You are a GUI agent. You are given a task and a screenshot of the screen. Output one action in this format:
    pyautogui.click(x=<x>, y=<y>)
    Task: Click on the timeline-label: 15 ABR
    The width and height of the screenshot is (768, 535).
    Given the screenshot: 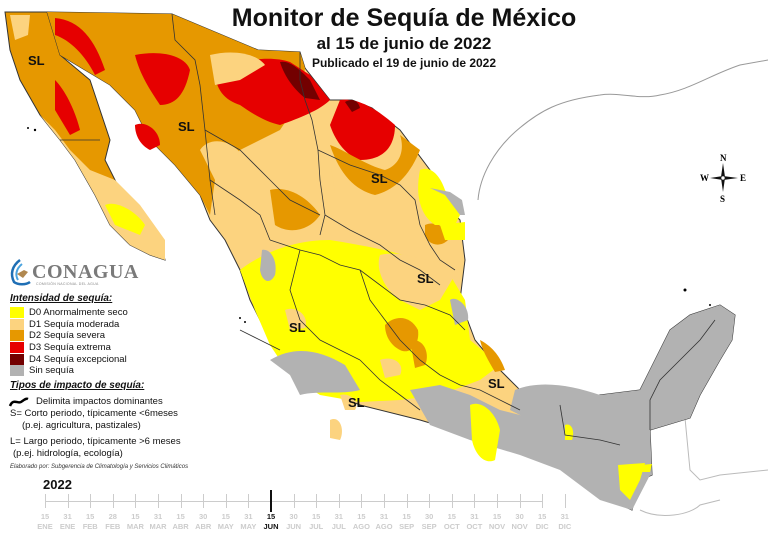 What is the action you would take?
    pyautogui.click(x=180, y=521)
    